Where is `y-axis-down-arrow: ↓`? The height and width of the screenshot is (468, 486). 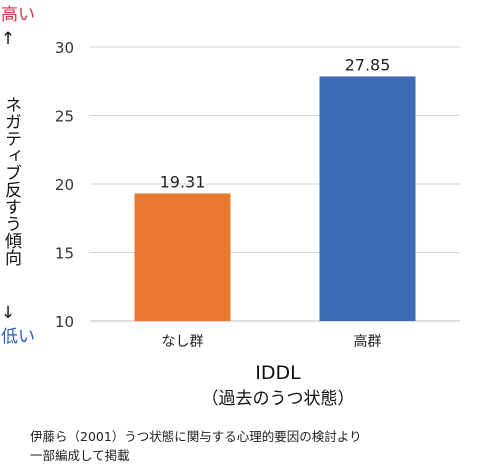
y-axis-down-arrow: ↓ is located at coordinates (8, 313).